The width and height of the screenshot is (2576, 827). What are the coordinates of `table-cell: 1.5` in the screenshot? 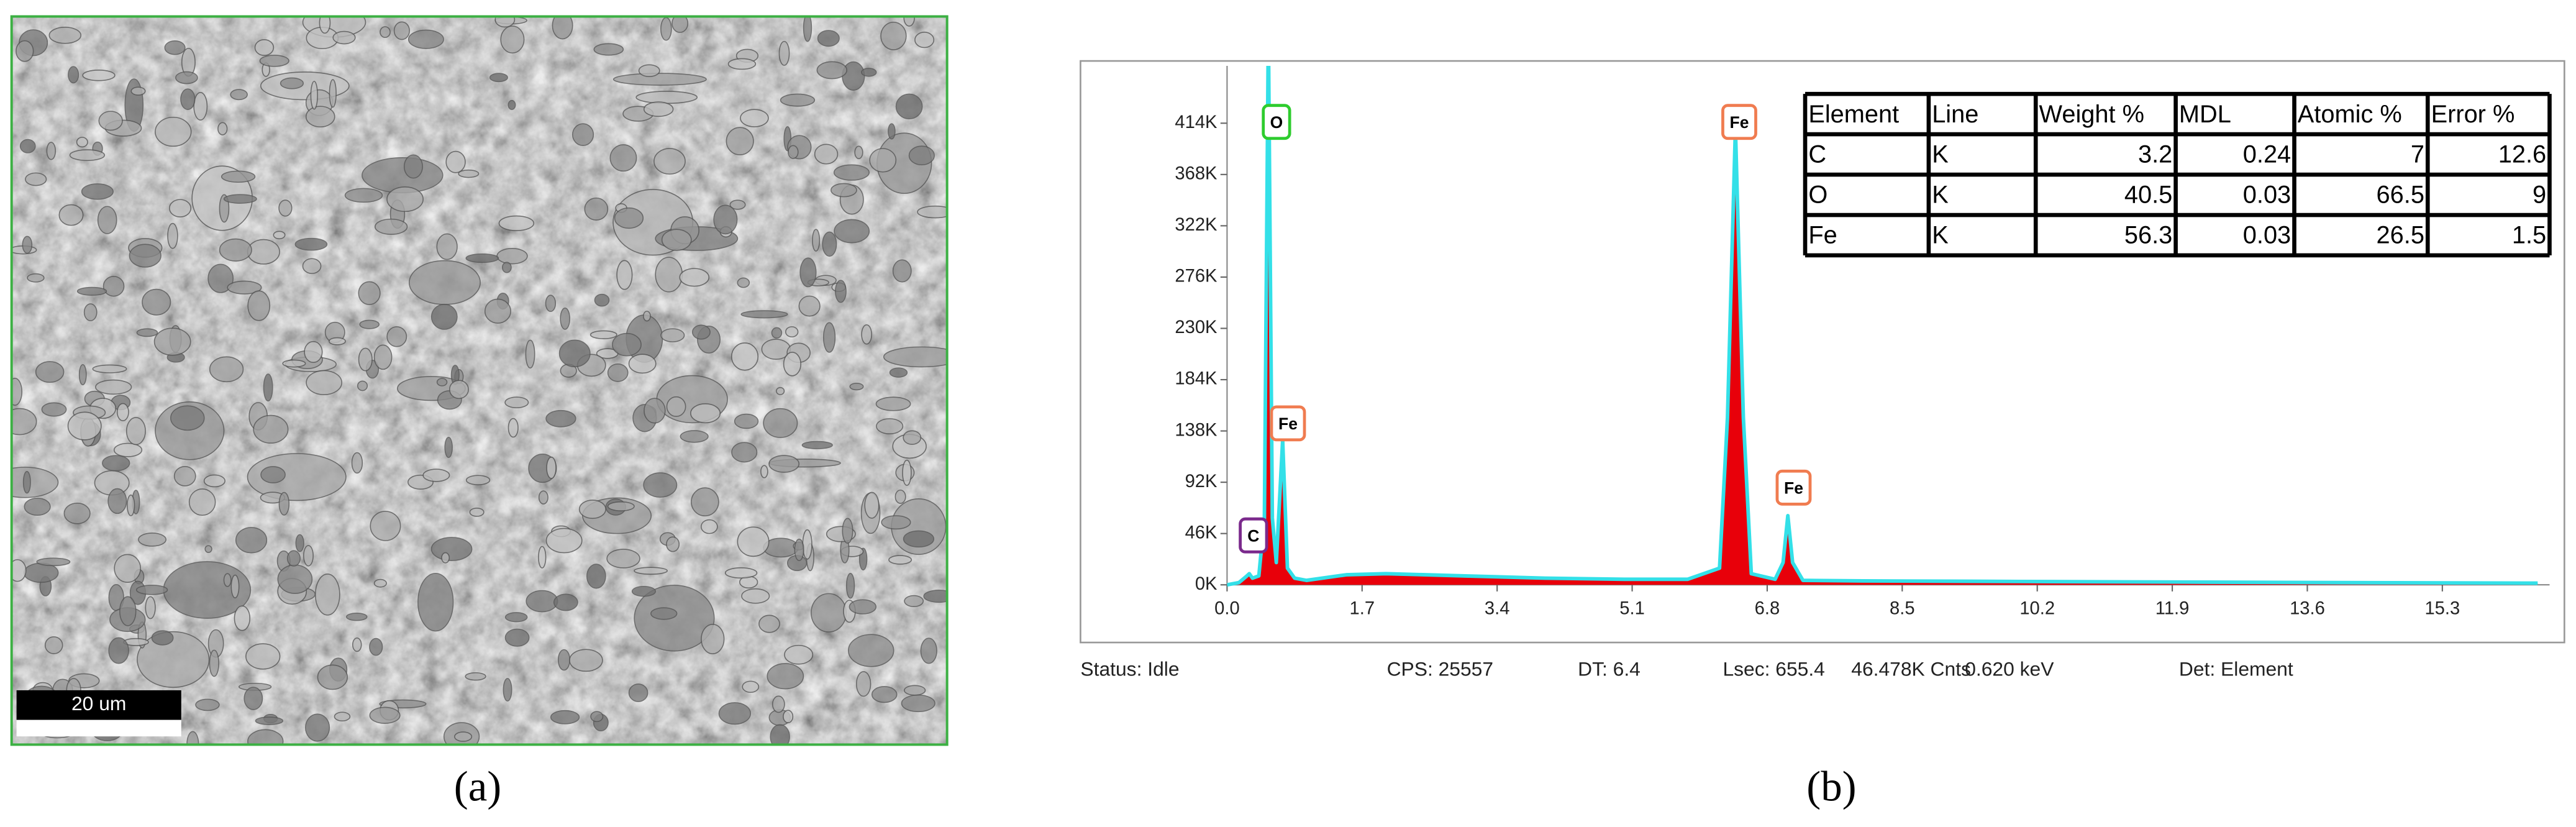 It's located at (2529, 236).